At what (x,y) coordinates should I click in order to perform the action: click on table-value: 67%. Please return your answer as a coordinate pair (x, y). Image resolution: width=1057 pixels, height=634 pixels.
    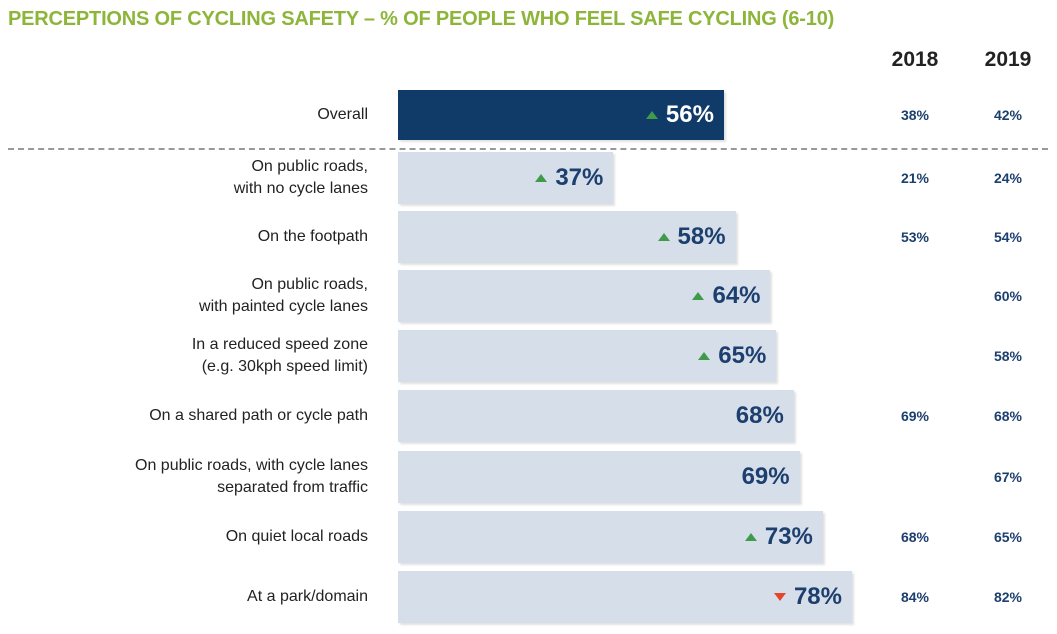
    Looking at the image, I should click on (1008, 477).